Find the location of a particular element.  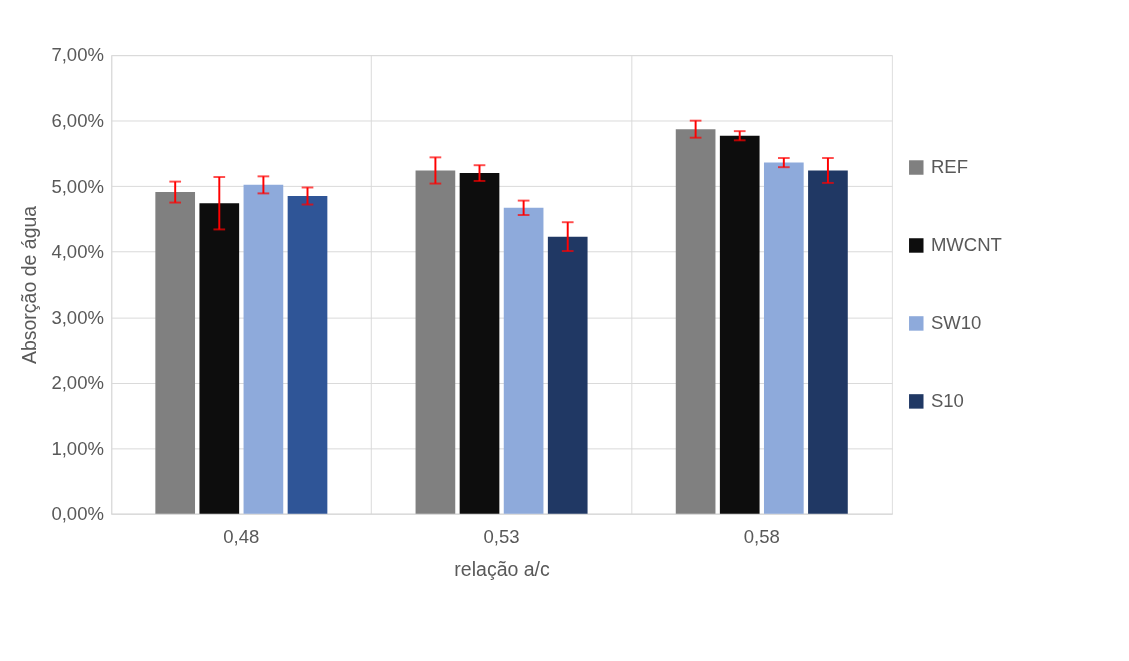

y-tick-label: 5,00% is located at coordinates (77, 186).